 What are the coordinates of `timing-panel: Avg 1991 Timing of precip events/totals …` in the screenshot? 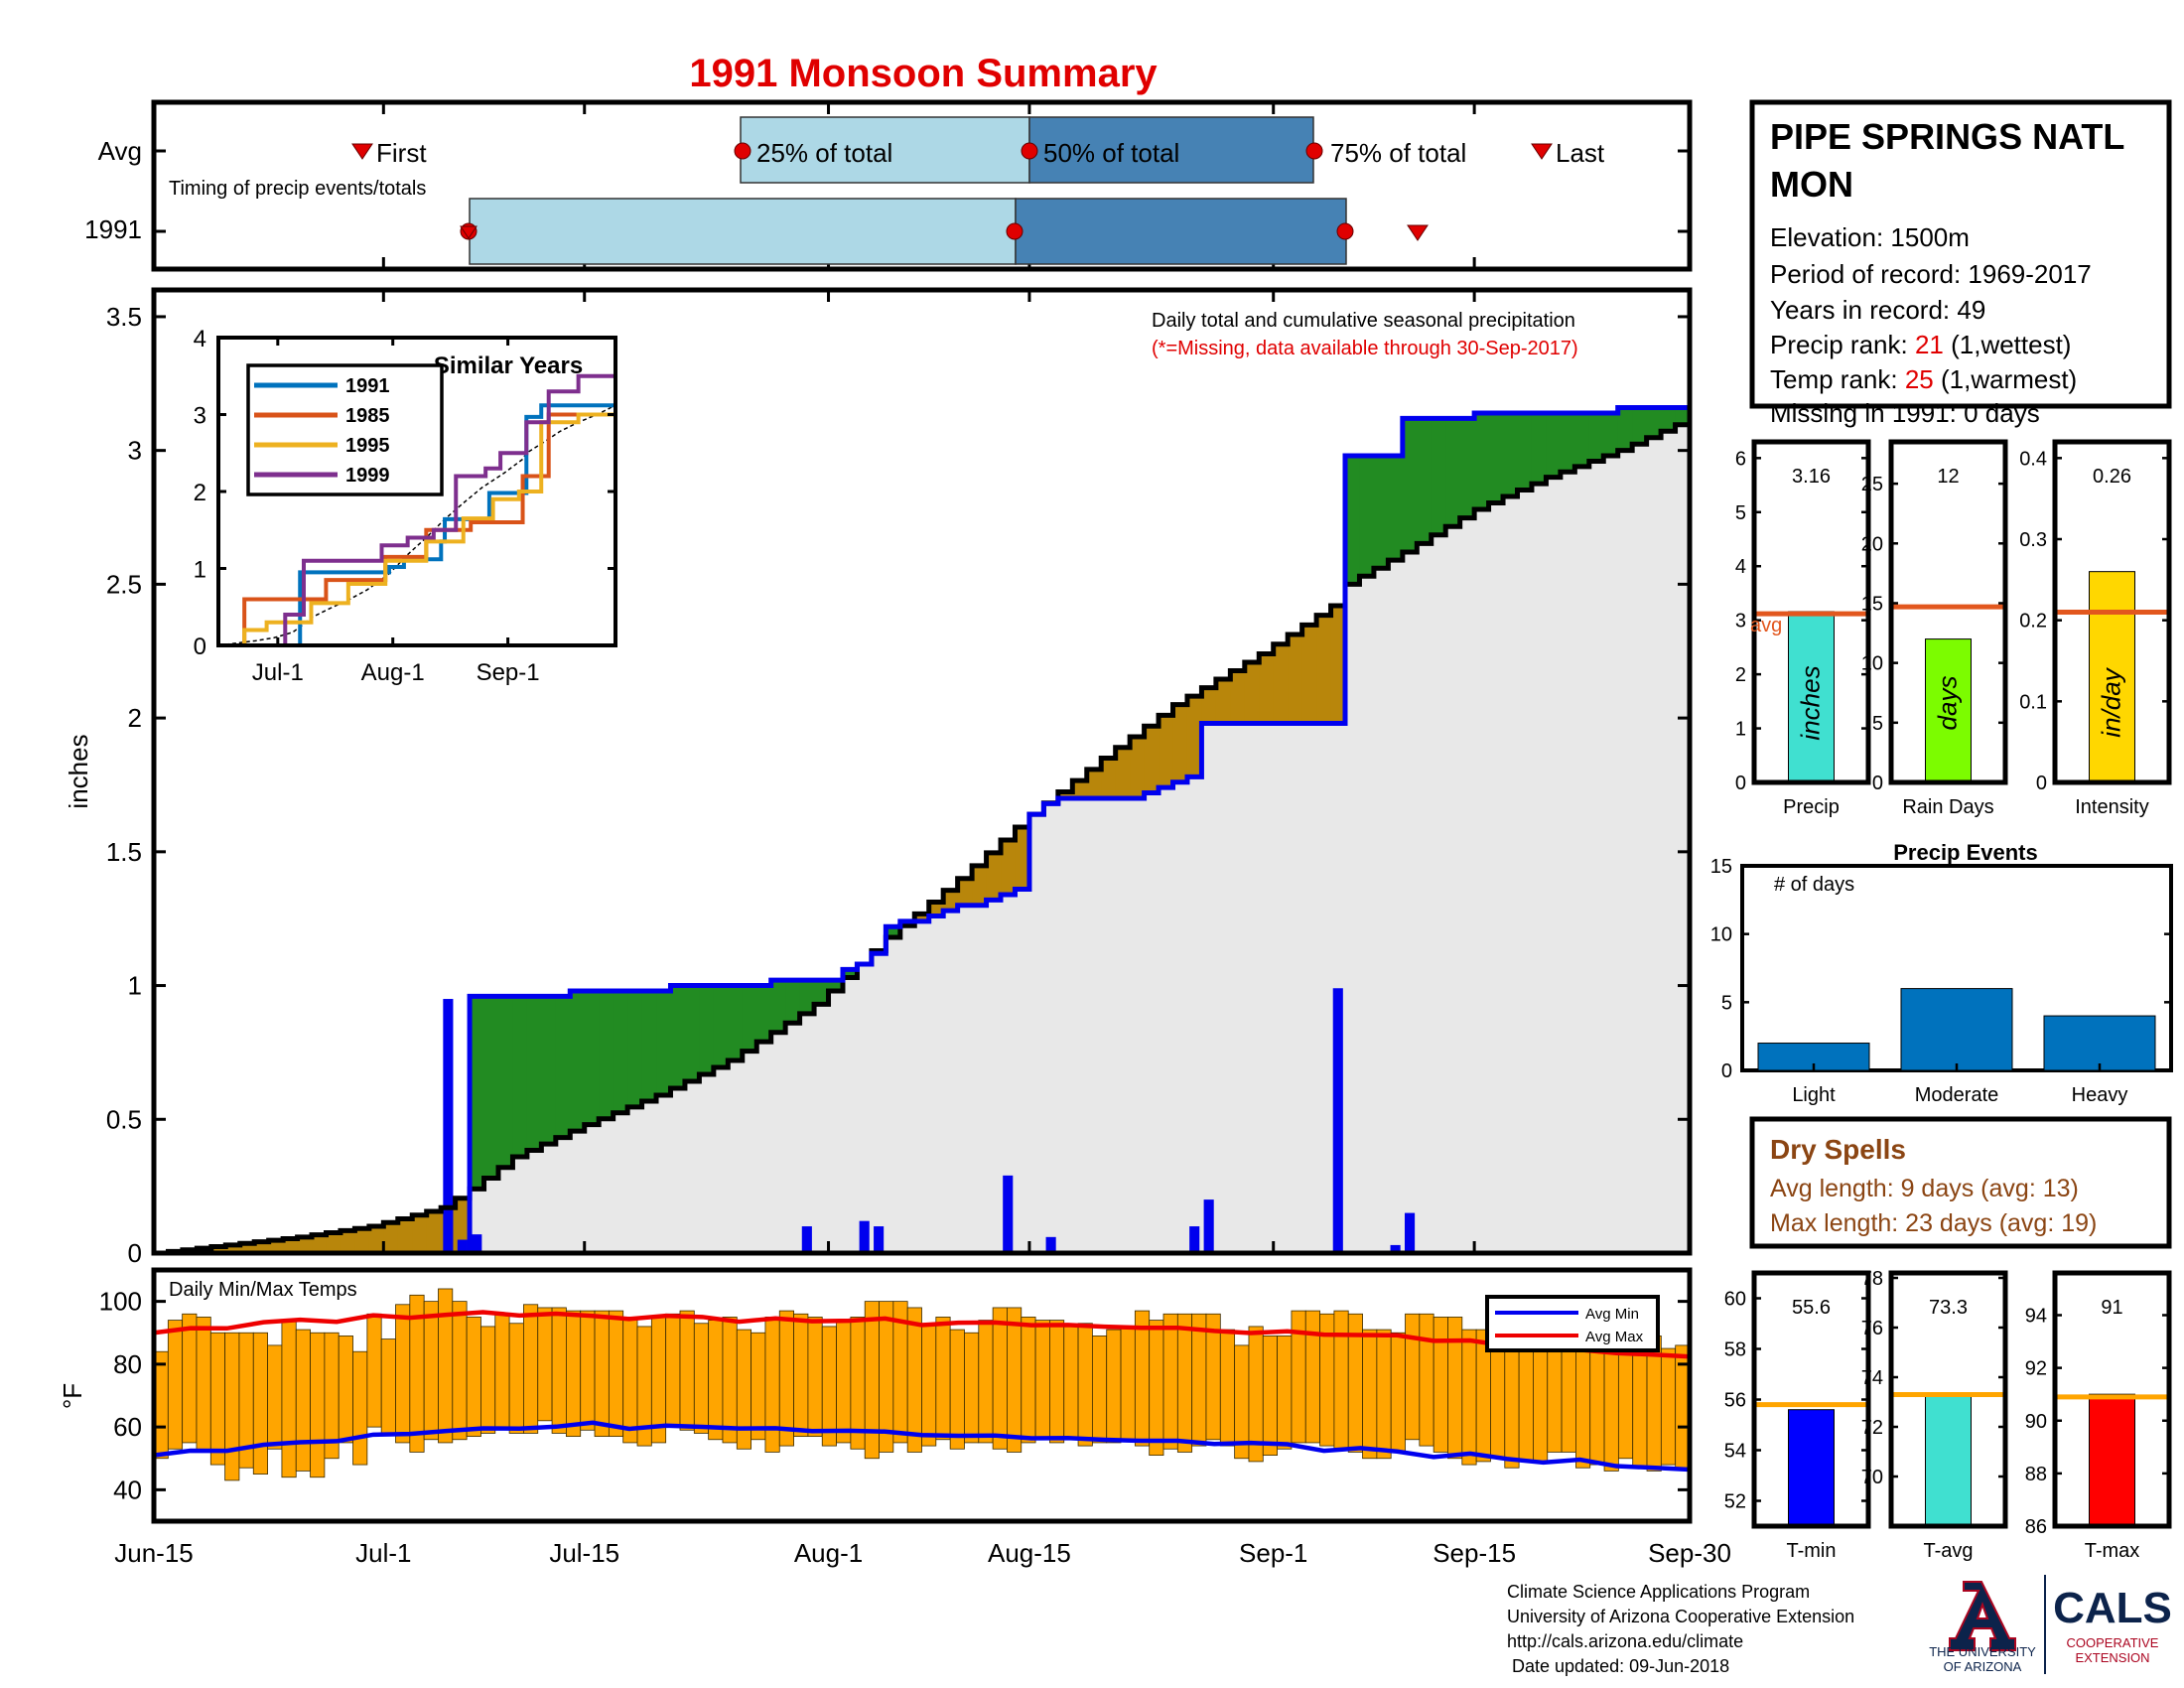 It's located at (888, 185).